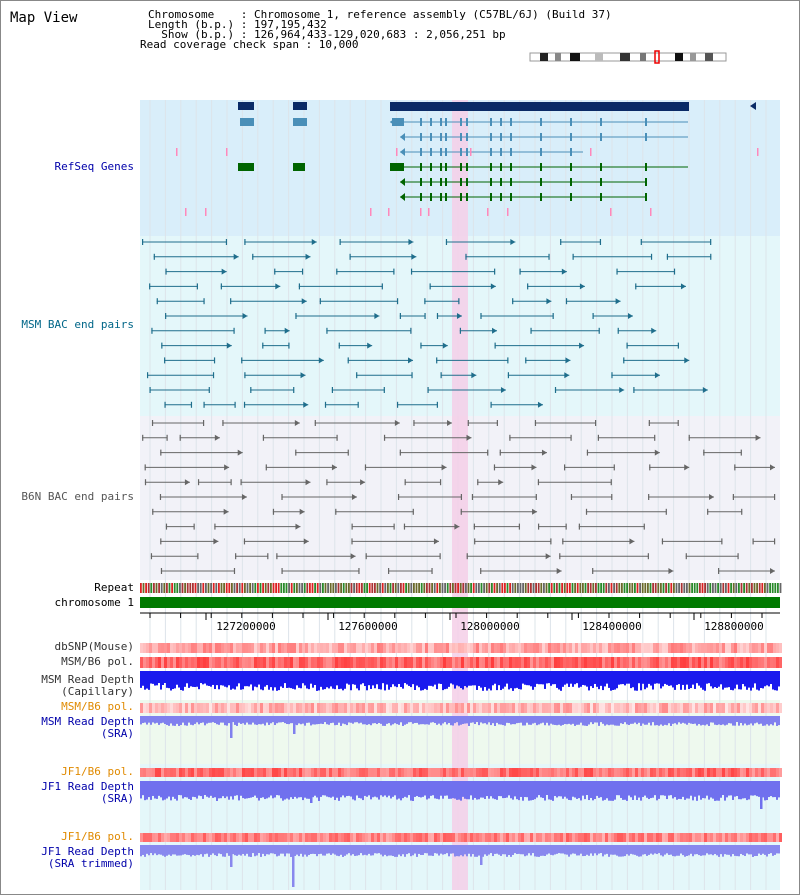  What do you see at coordinates (671, 571) in the screenshot?
I see `bac-arrow` at bounding box center [671, 571].